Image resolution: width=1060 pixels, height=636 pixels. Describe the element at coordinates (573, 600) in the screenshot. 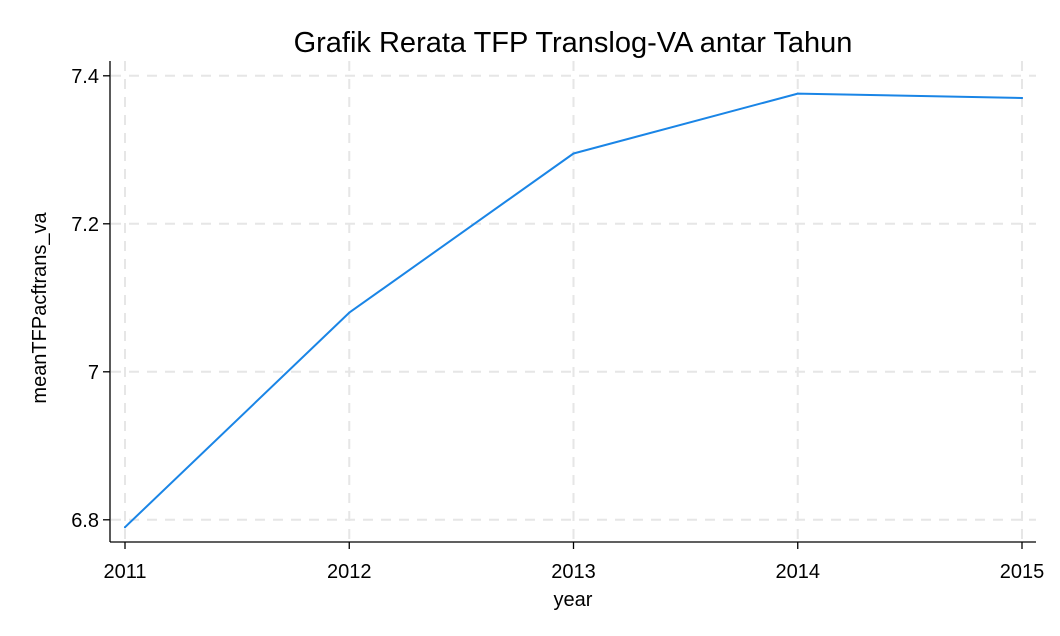

I see `x-axis-title: year` at that location.